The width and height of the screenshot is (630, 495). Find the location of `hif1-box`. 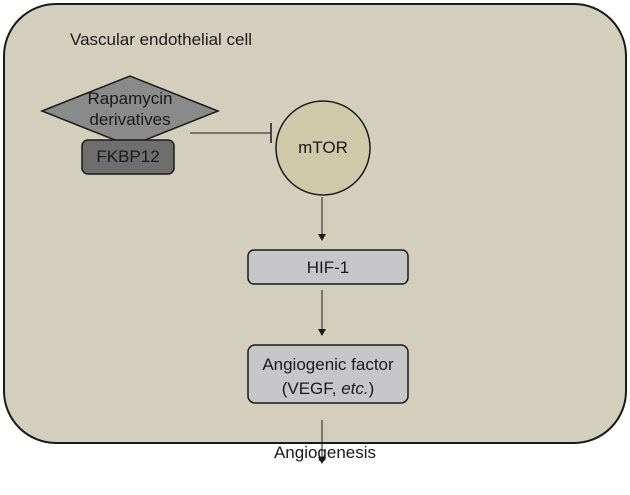

hif1-box is located at coordinates (328, 267).